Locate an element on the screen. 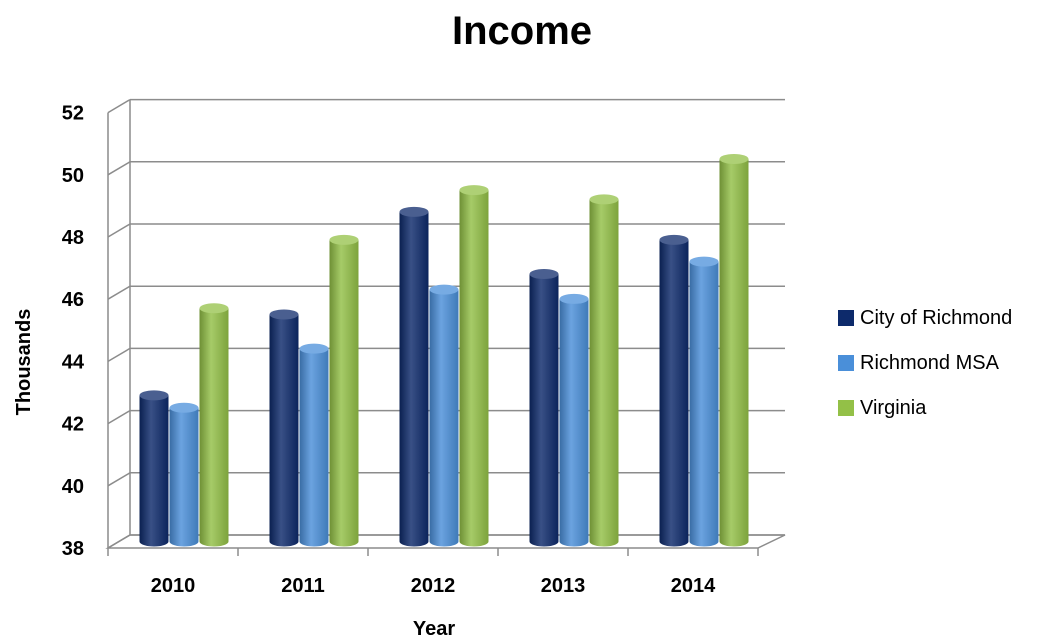  x-tick-label: 2011 is located at coordinates (302, 586).